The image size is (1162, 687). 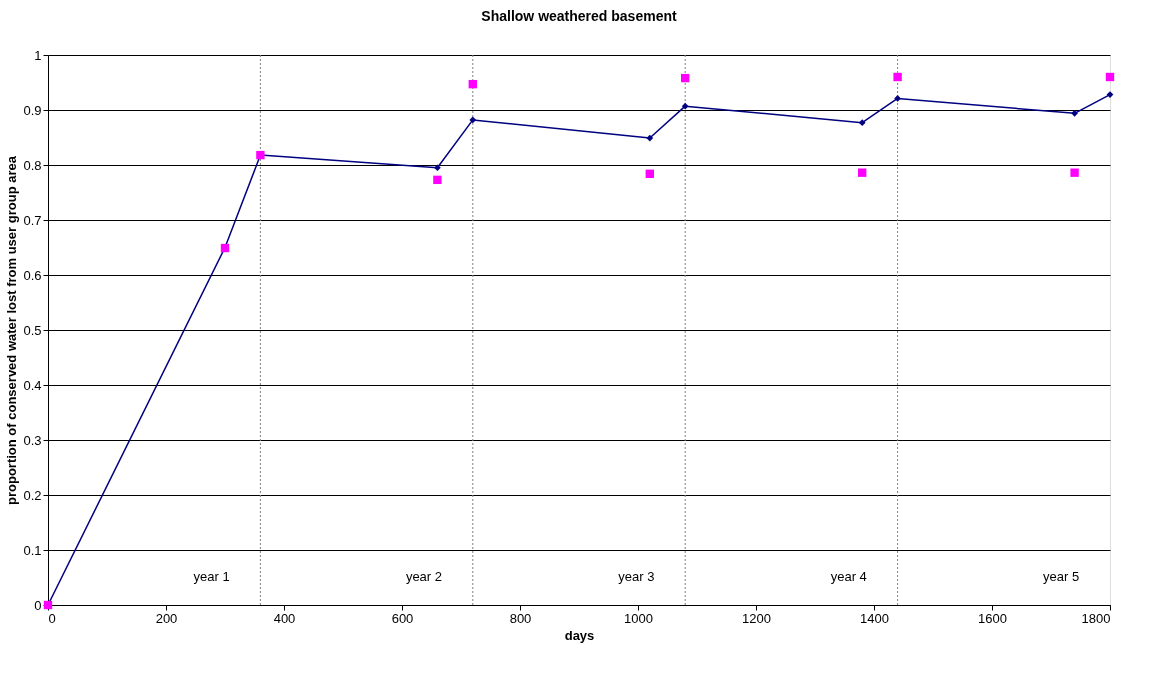 I want to click on x-tick-label: 1000, so click(x=638, y=618).